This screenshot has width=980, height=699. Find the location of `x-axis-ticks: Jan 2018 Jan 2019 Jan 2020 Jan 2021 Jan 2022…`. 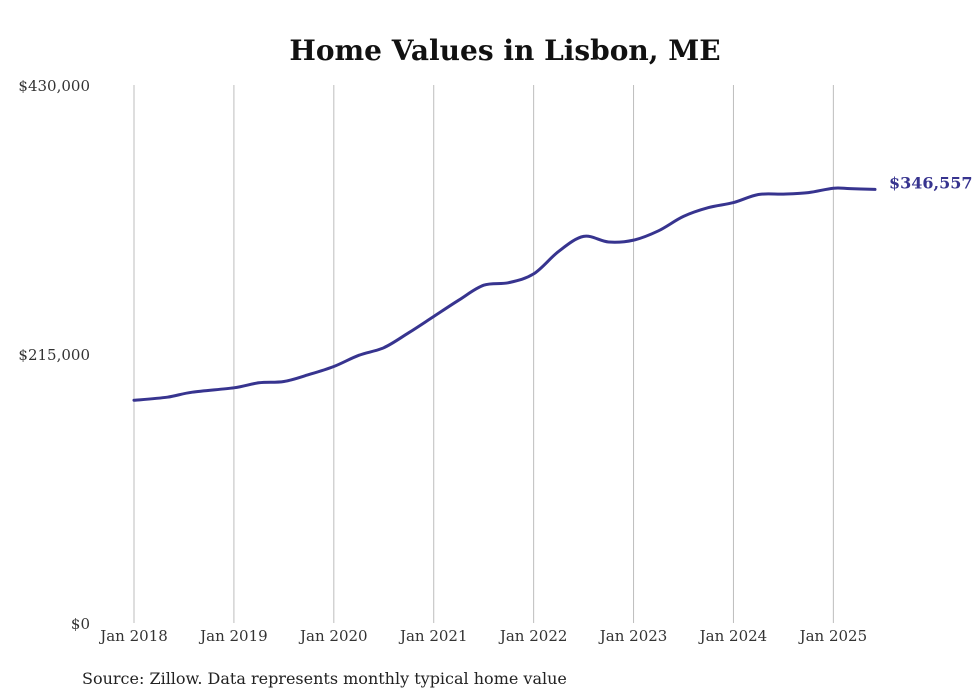

x-axis-ticks: Jan 2018 Jan 2019 Jan 2020 Jan 2021 Jan 2022… is located at coordinates (482, 636).